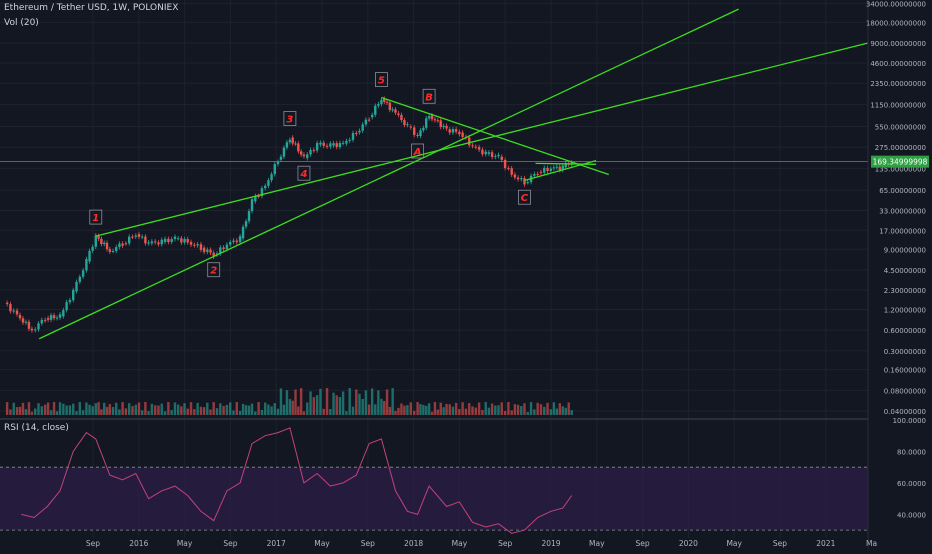  I want to click on rsi-axis-tick: 80.0000, so click(911, 452).